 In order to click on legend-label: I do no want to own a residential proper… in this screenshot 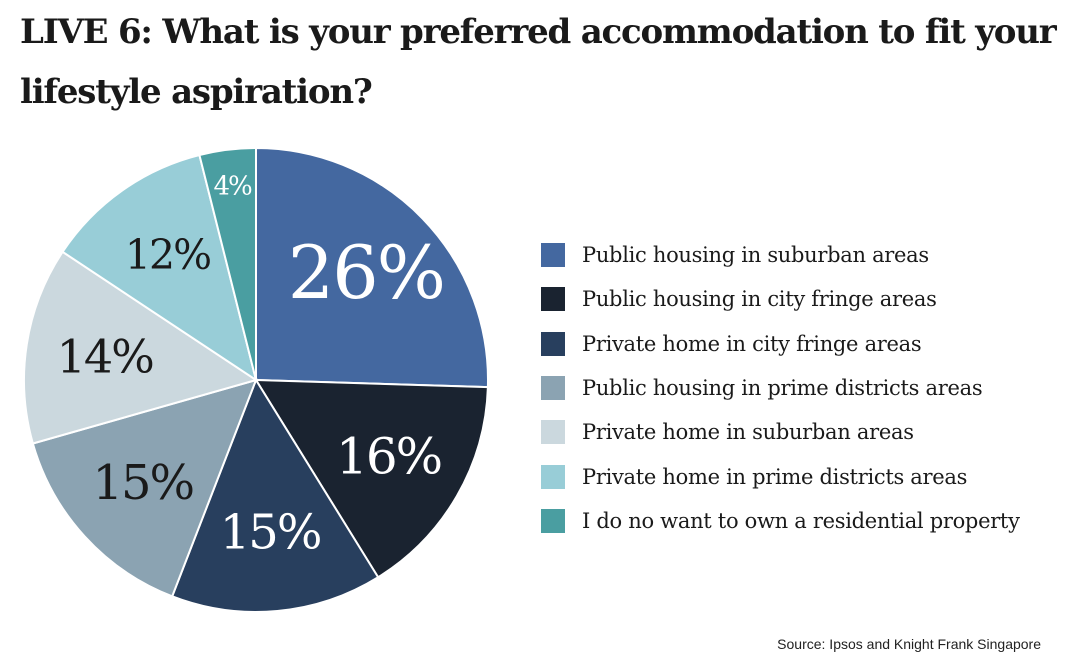, I will do `click(801, 520)`.